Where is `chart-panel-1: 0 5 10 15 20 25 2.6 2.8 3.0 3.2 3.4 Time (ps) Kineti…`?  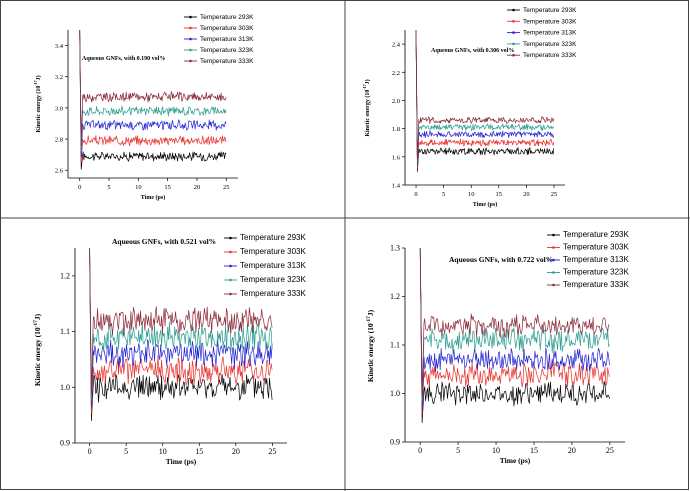
chart-panel-1: 0 5 10 15 20 25 2.6 2.8 3.0 3.2 3.4 Time (ps) Kineti… is located at coordinates (143, 107).